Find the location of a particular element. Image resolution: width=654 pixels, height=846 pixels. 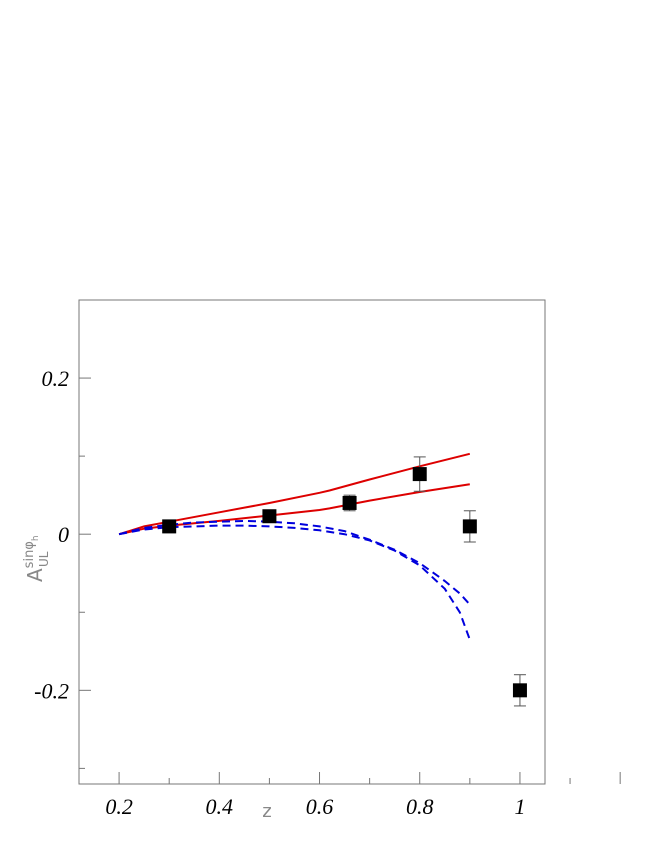

y-axis-title-sup: sinφ is located at coordinates (29, 554).